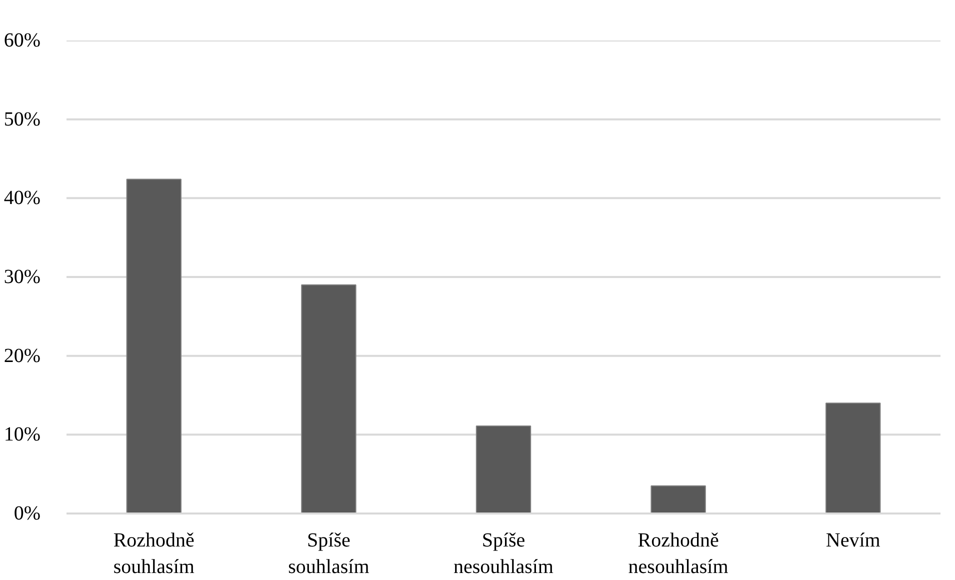 The image size is (955, 580). Describe the element at coordinates (22, 277) in the screenshot. I see `y-tick-label: 30%` at that location.